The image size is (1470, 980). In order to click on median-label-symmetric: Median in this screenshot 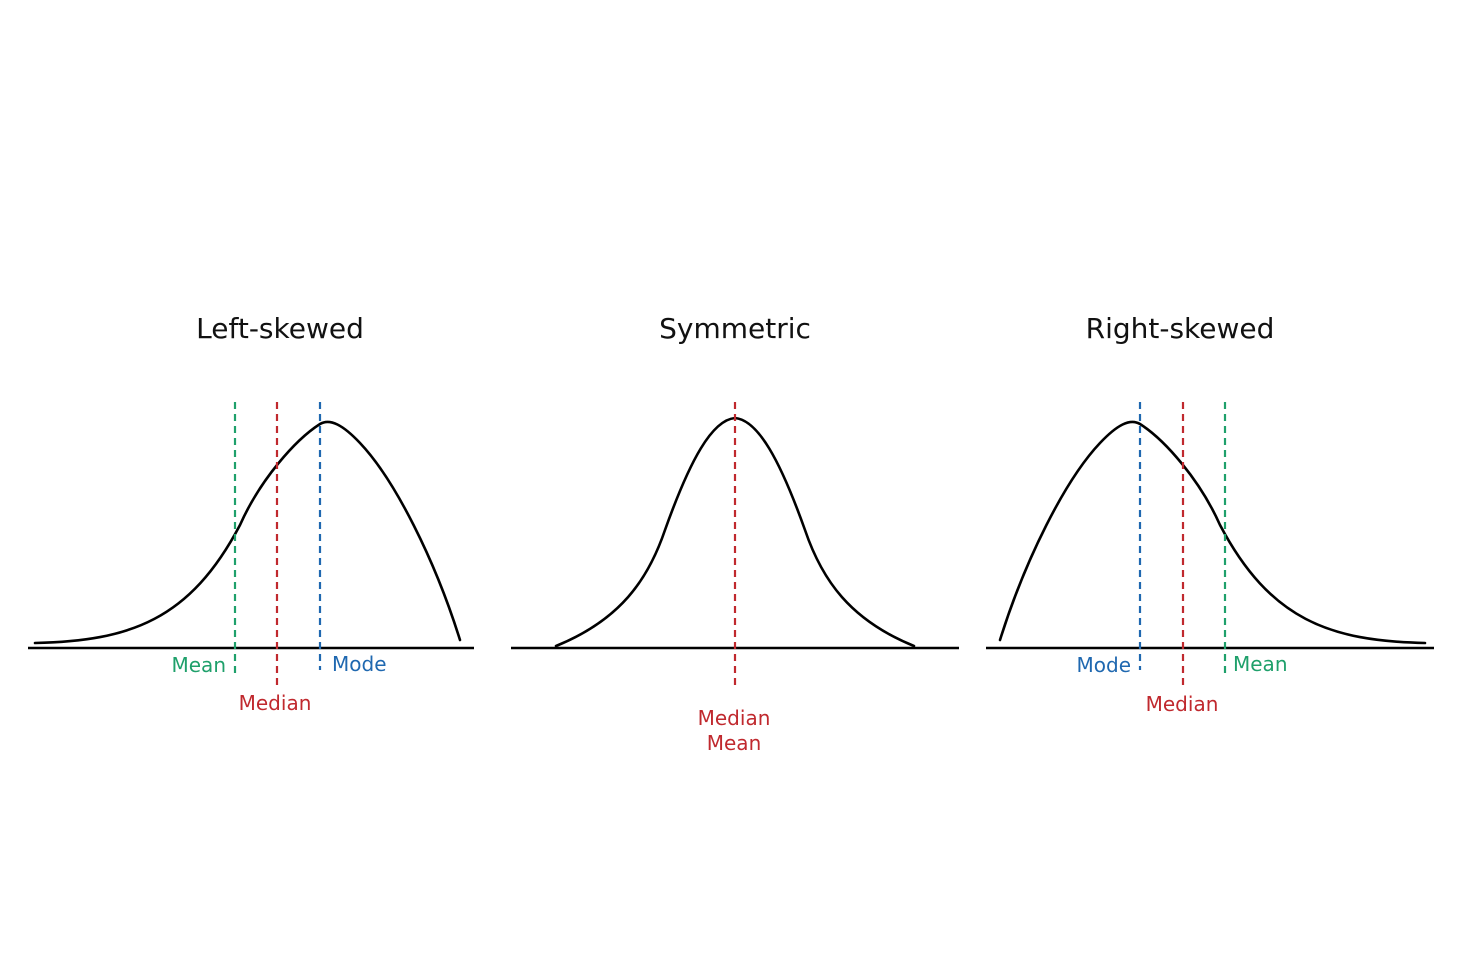, I will do `click(734, 718)`.